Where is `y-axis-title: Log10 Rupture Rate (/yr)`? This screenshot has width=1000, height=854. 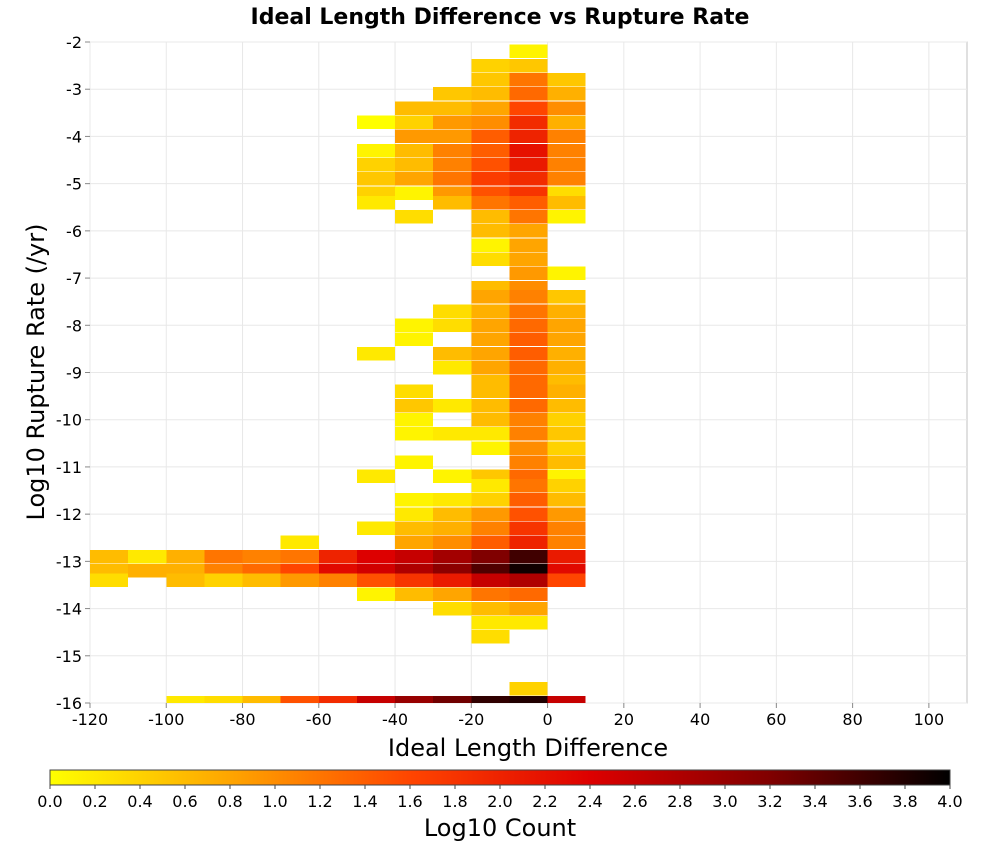
y-axis-title: Log10 Rupture Rate (/yr) is located at coordinates (36, 372).